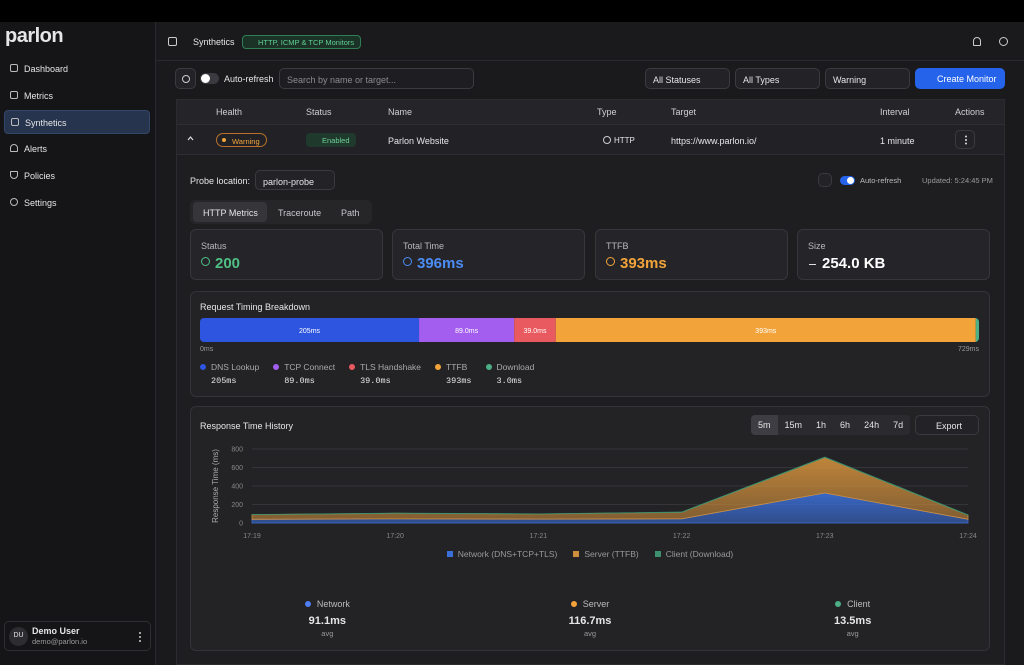  Describe the element at coordinates (960, 78) in the screenshot. I see `create-monitor-button: Create Monitor` at that location.